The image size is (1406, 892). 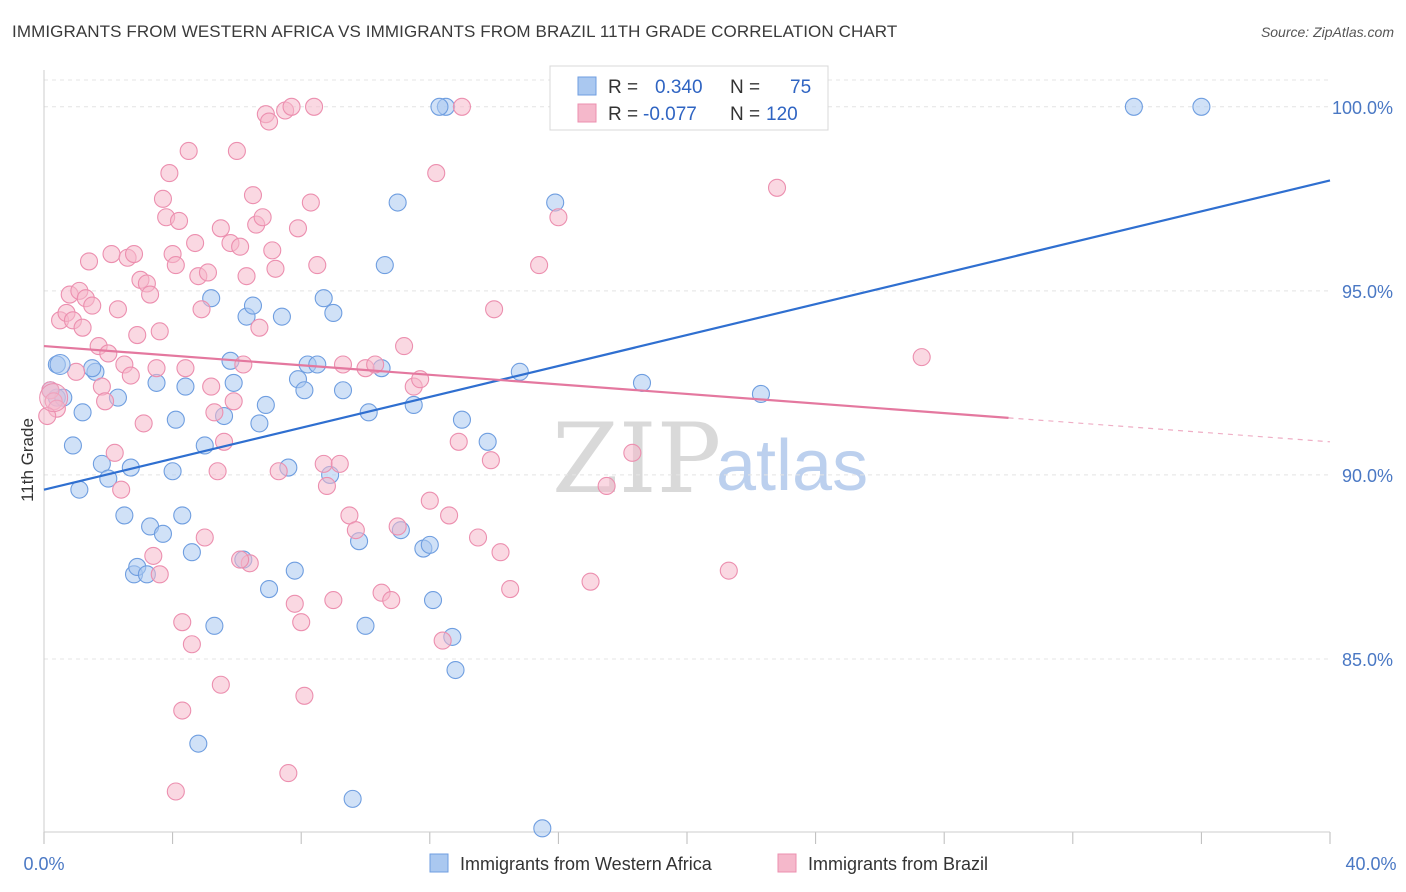 I want to click on legend-r-value-1: 0.340, so click(x=679, y=87).